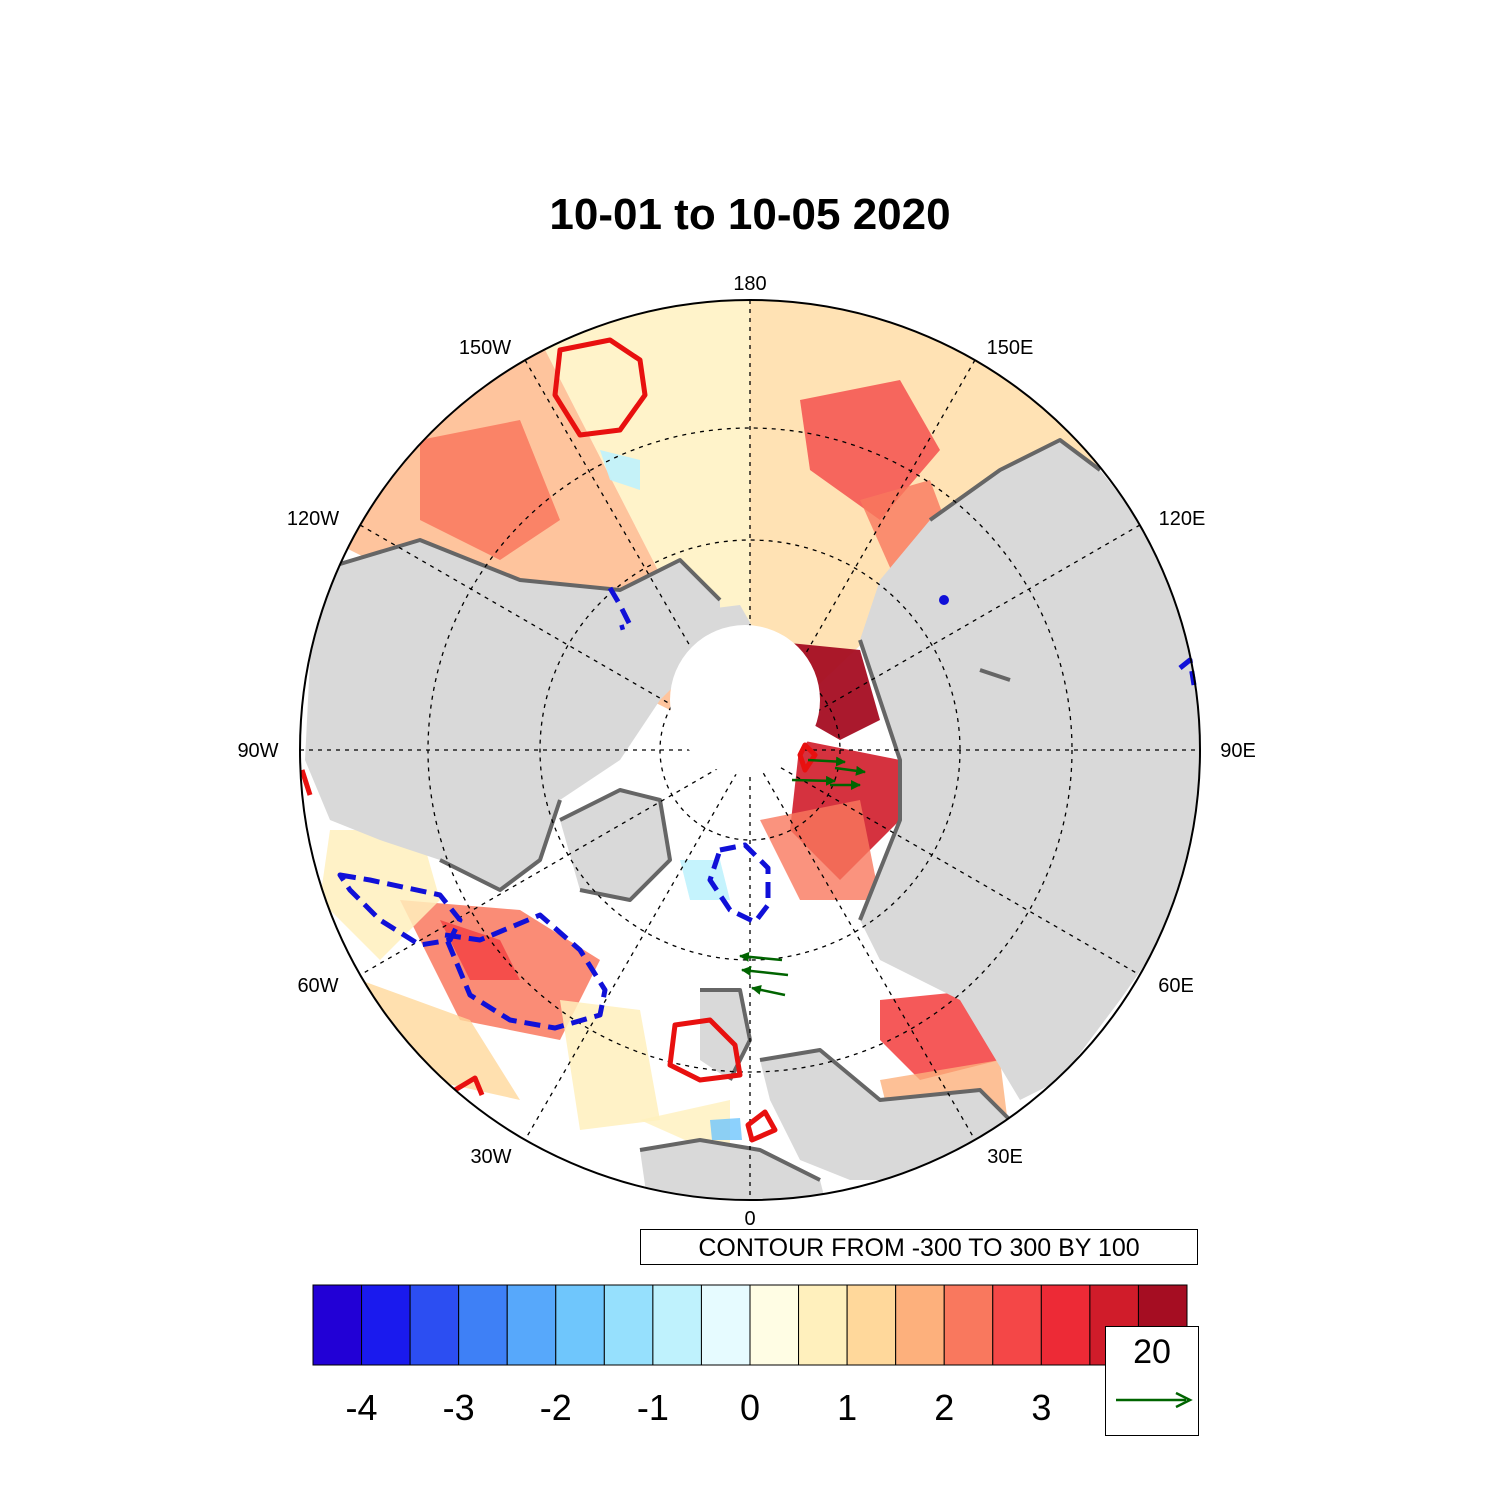 The height and width of the screenshot is (1500, 1500). I want to click on lon-label-30e: 30E, so click(1005, 1157).